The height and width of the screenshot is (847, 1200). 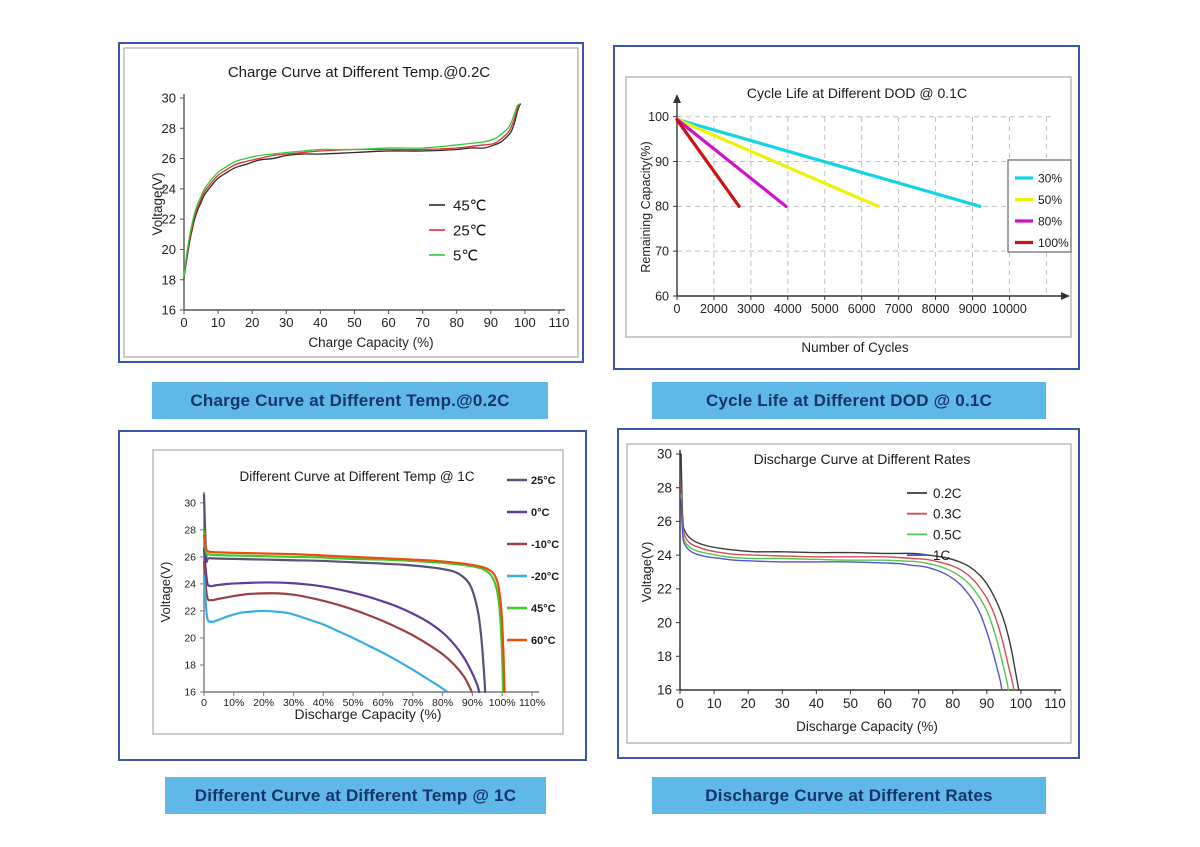 I want to click on svg-text: 7000, so click(x=899, y=309).